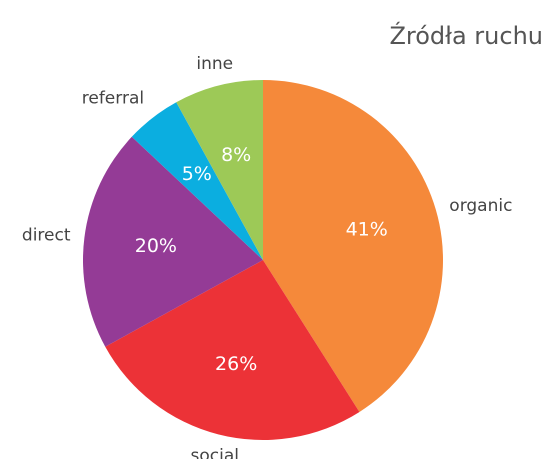 The height and width of the screenshot is (459, 545). I want to click on chart-title: Źródła ruchu, so click(466, 35).